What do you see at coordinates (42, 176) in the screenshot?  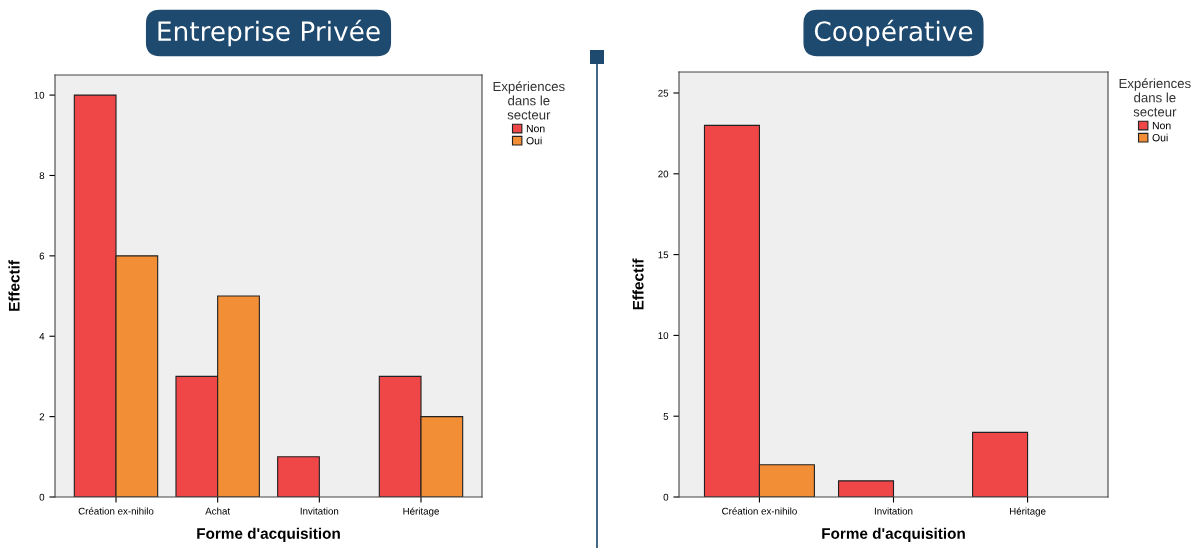 I see `y-tick-label: 8` at bounding box center [42, 176].